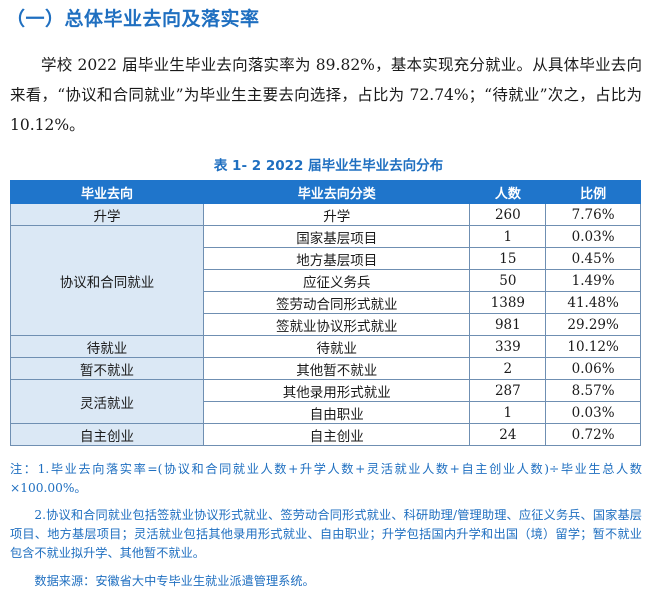 This screenshot has height=601, width=657. What do you see at coordinates (508, 280) in the screenshot?
I see `count-cell: 50` at bounding box center [508, 280].